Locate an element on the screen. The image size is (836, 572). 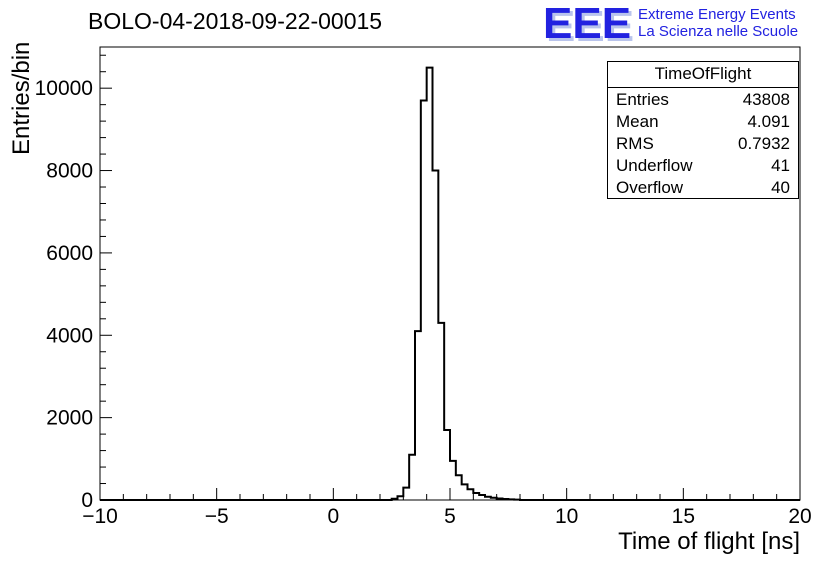
stats-value: 0.7932 is located at coordinates (764, 143).